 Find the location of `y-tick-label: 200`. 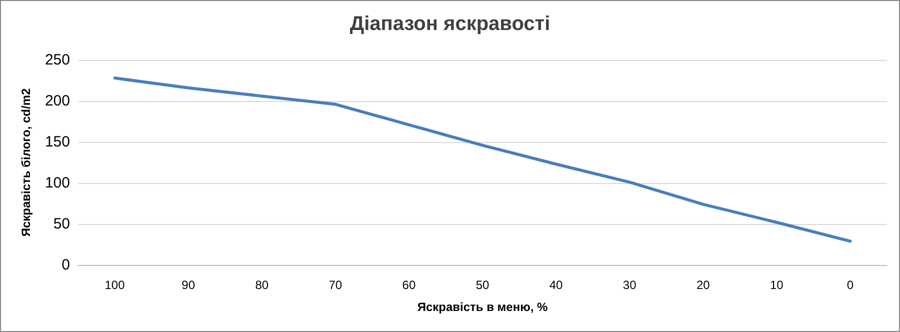

y-tick-label: 200 is located at coordinates (57, 101).